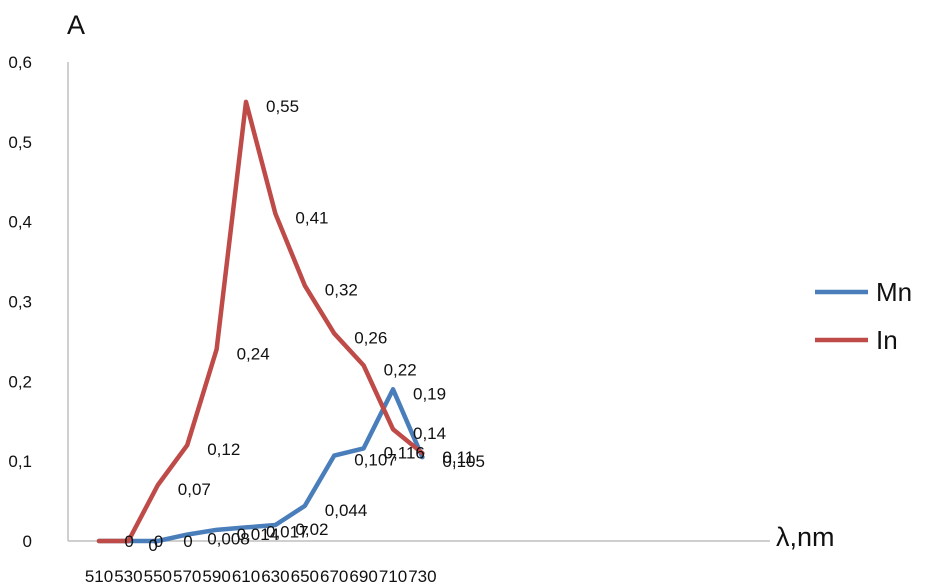 This screenshot has width=932, height=586. Describe the element at coordinates (282, 106) in the screenshot. I see `data-label-in: 0,55` at that location.